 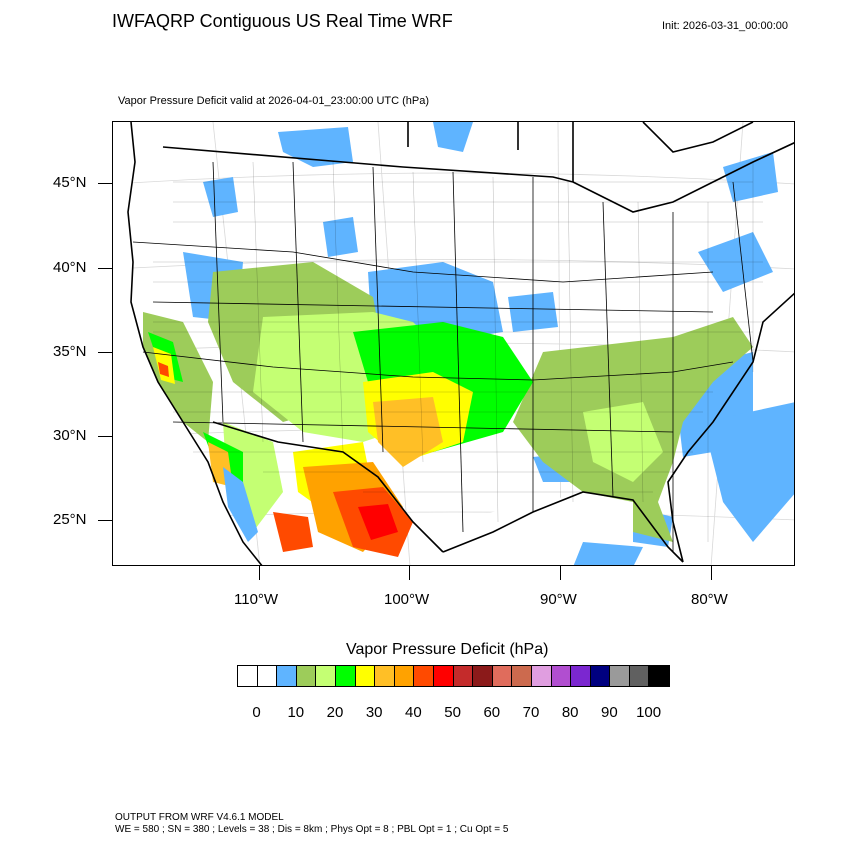 What do you see at coordinates (492, 712) in the screenshot?
I see `colorbar-label: 60` at bounding box center [492, 712].